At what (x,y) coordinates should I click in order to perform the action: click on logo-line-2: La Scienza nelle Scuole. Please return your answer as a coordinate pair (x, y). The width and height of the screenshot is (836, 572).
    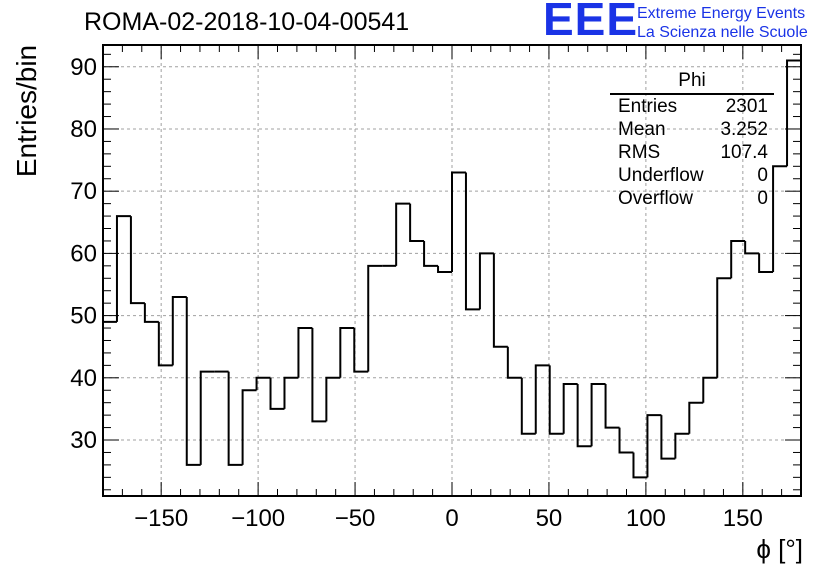
    Looking at the image, I should click on (722, 32).